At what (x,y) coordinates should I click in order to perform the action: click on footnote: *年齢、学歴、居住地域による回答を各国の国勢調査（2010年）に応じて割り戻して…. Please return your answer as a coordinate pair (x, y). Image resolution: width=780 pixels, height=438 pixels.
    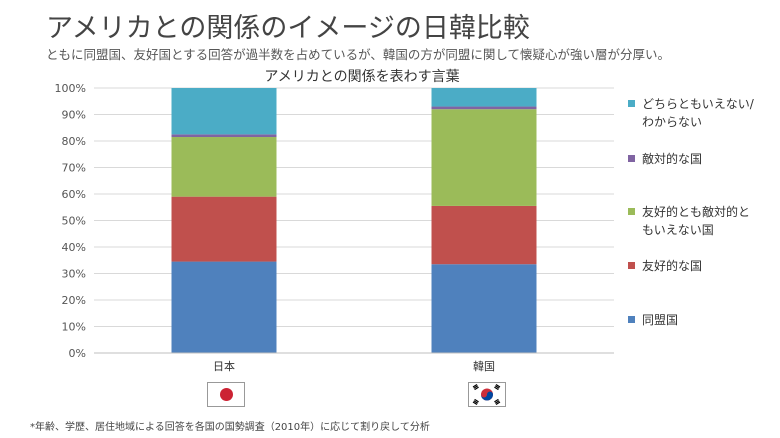
    Looking at the image, I should click on (230, 427).